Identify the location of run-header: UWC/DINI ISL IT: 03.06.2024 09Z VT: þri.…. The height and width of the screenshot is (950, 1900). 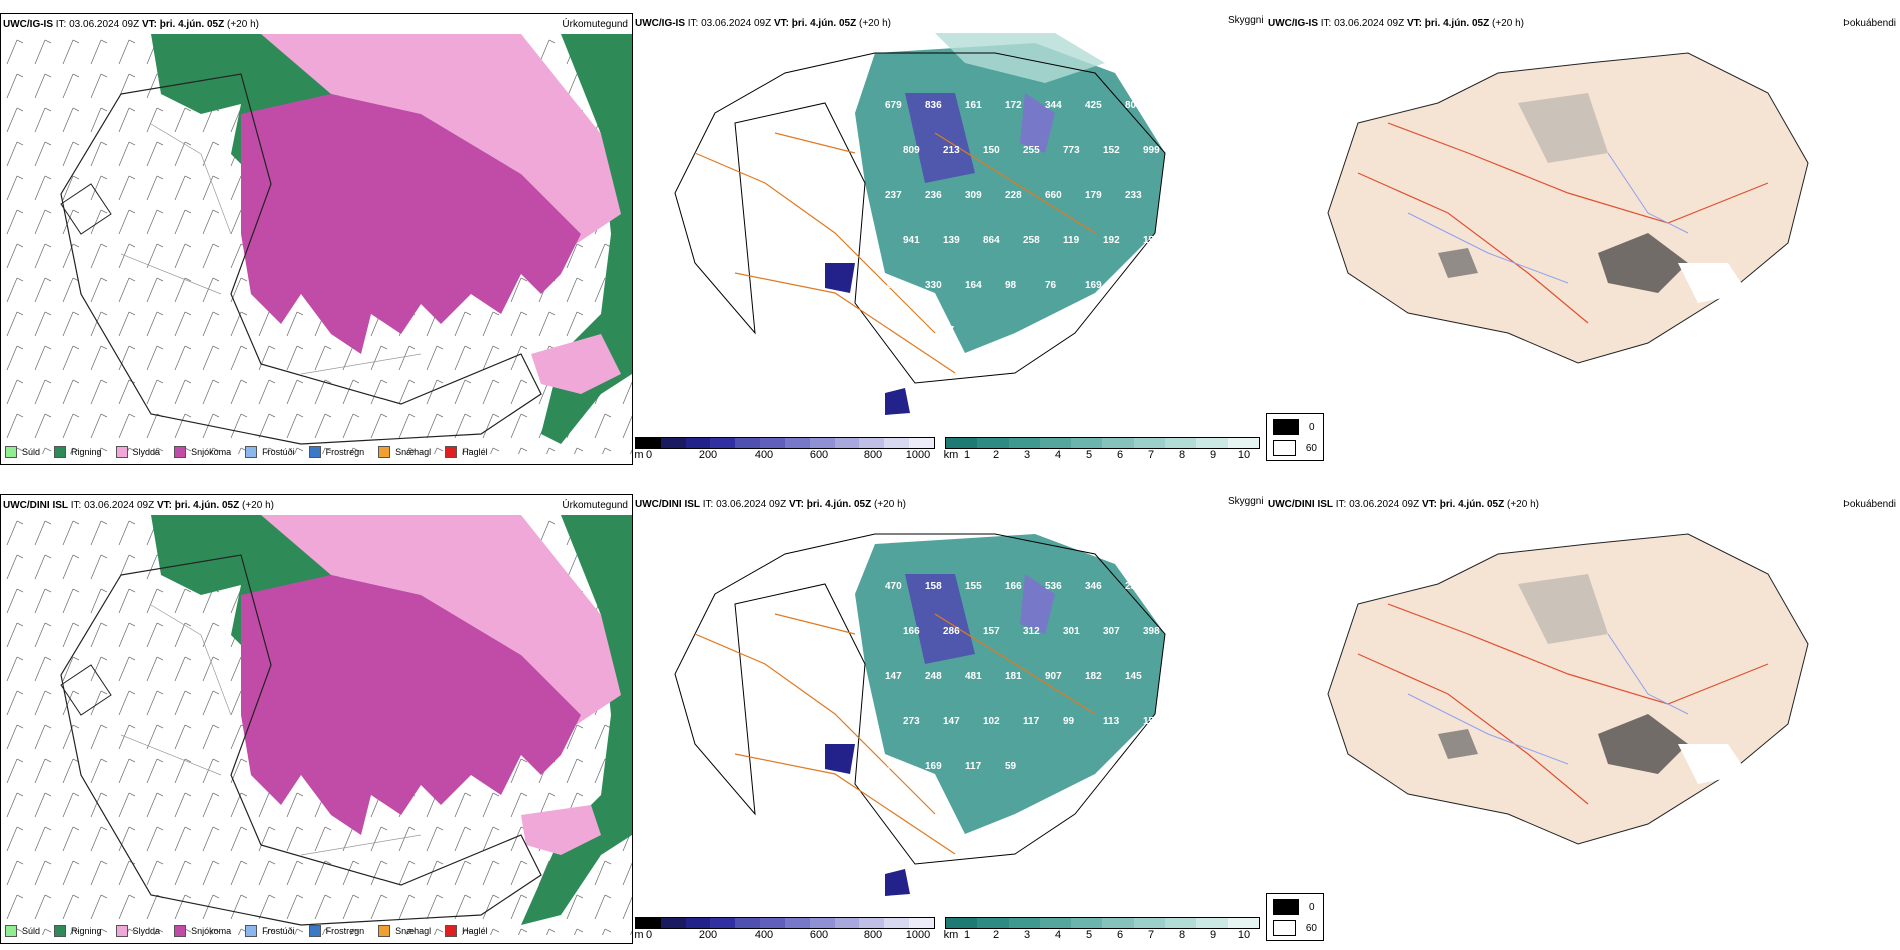
(770, 504).